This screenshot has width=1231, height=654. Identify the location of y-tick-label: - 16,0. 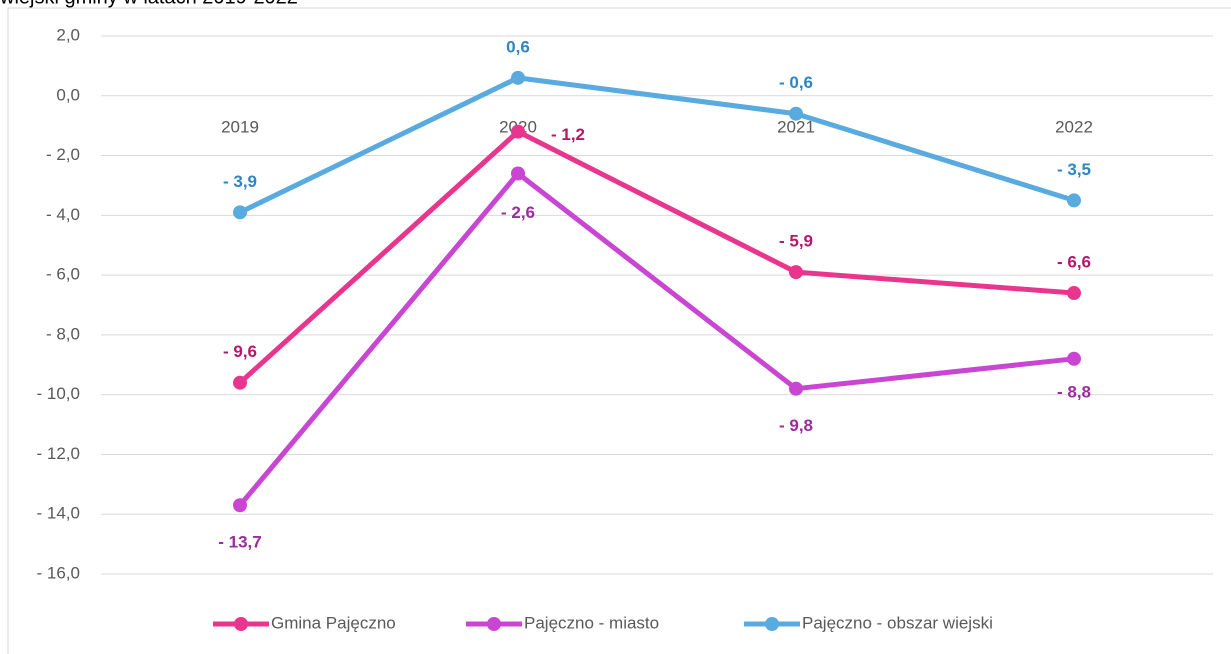
(58, 572).